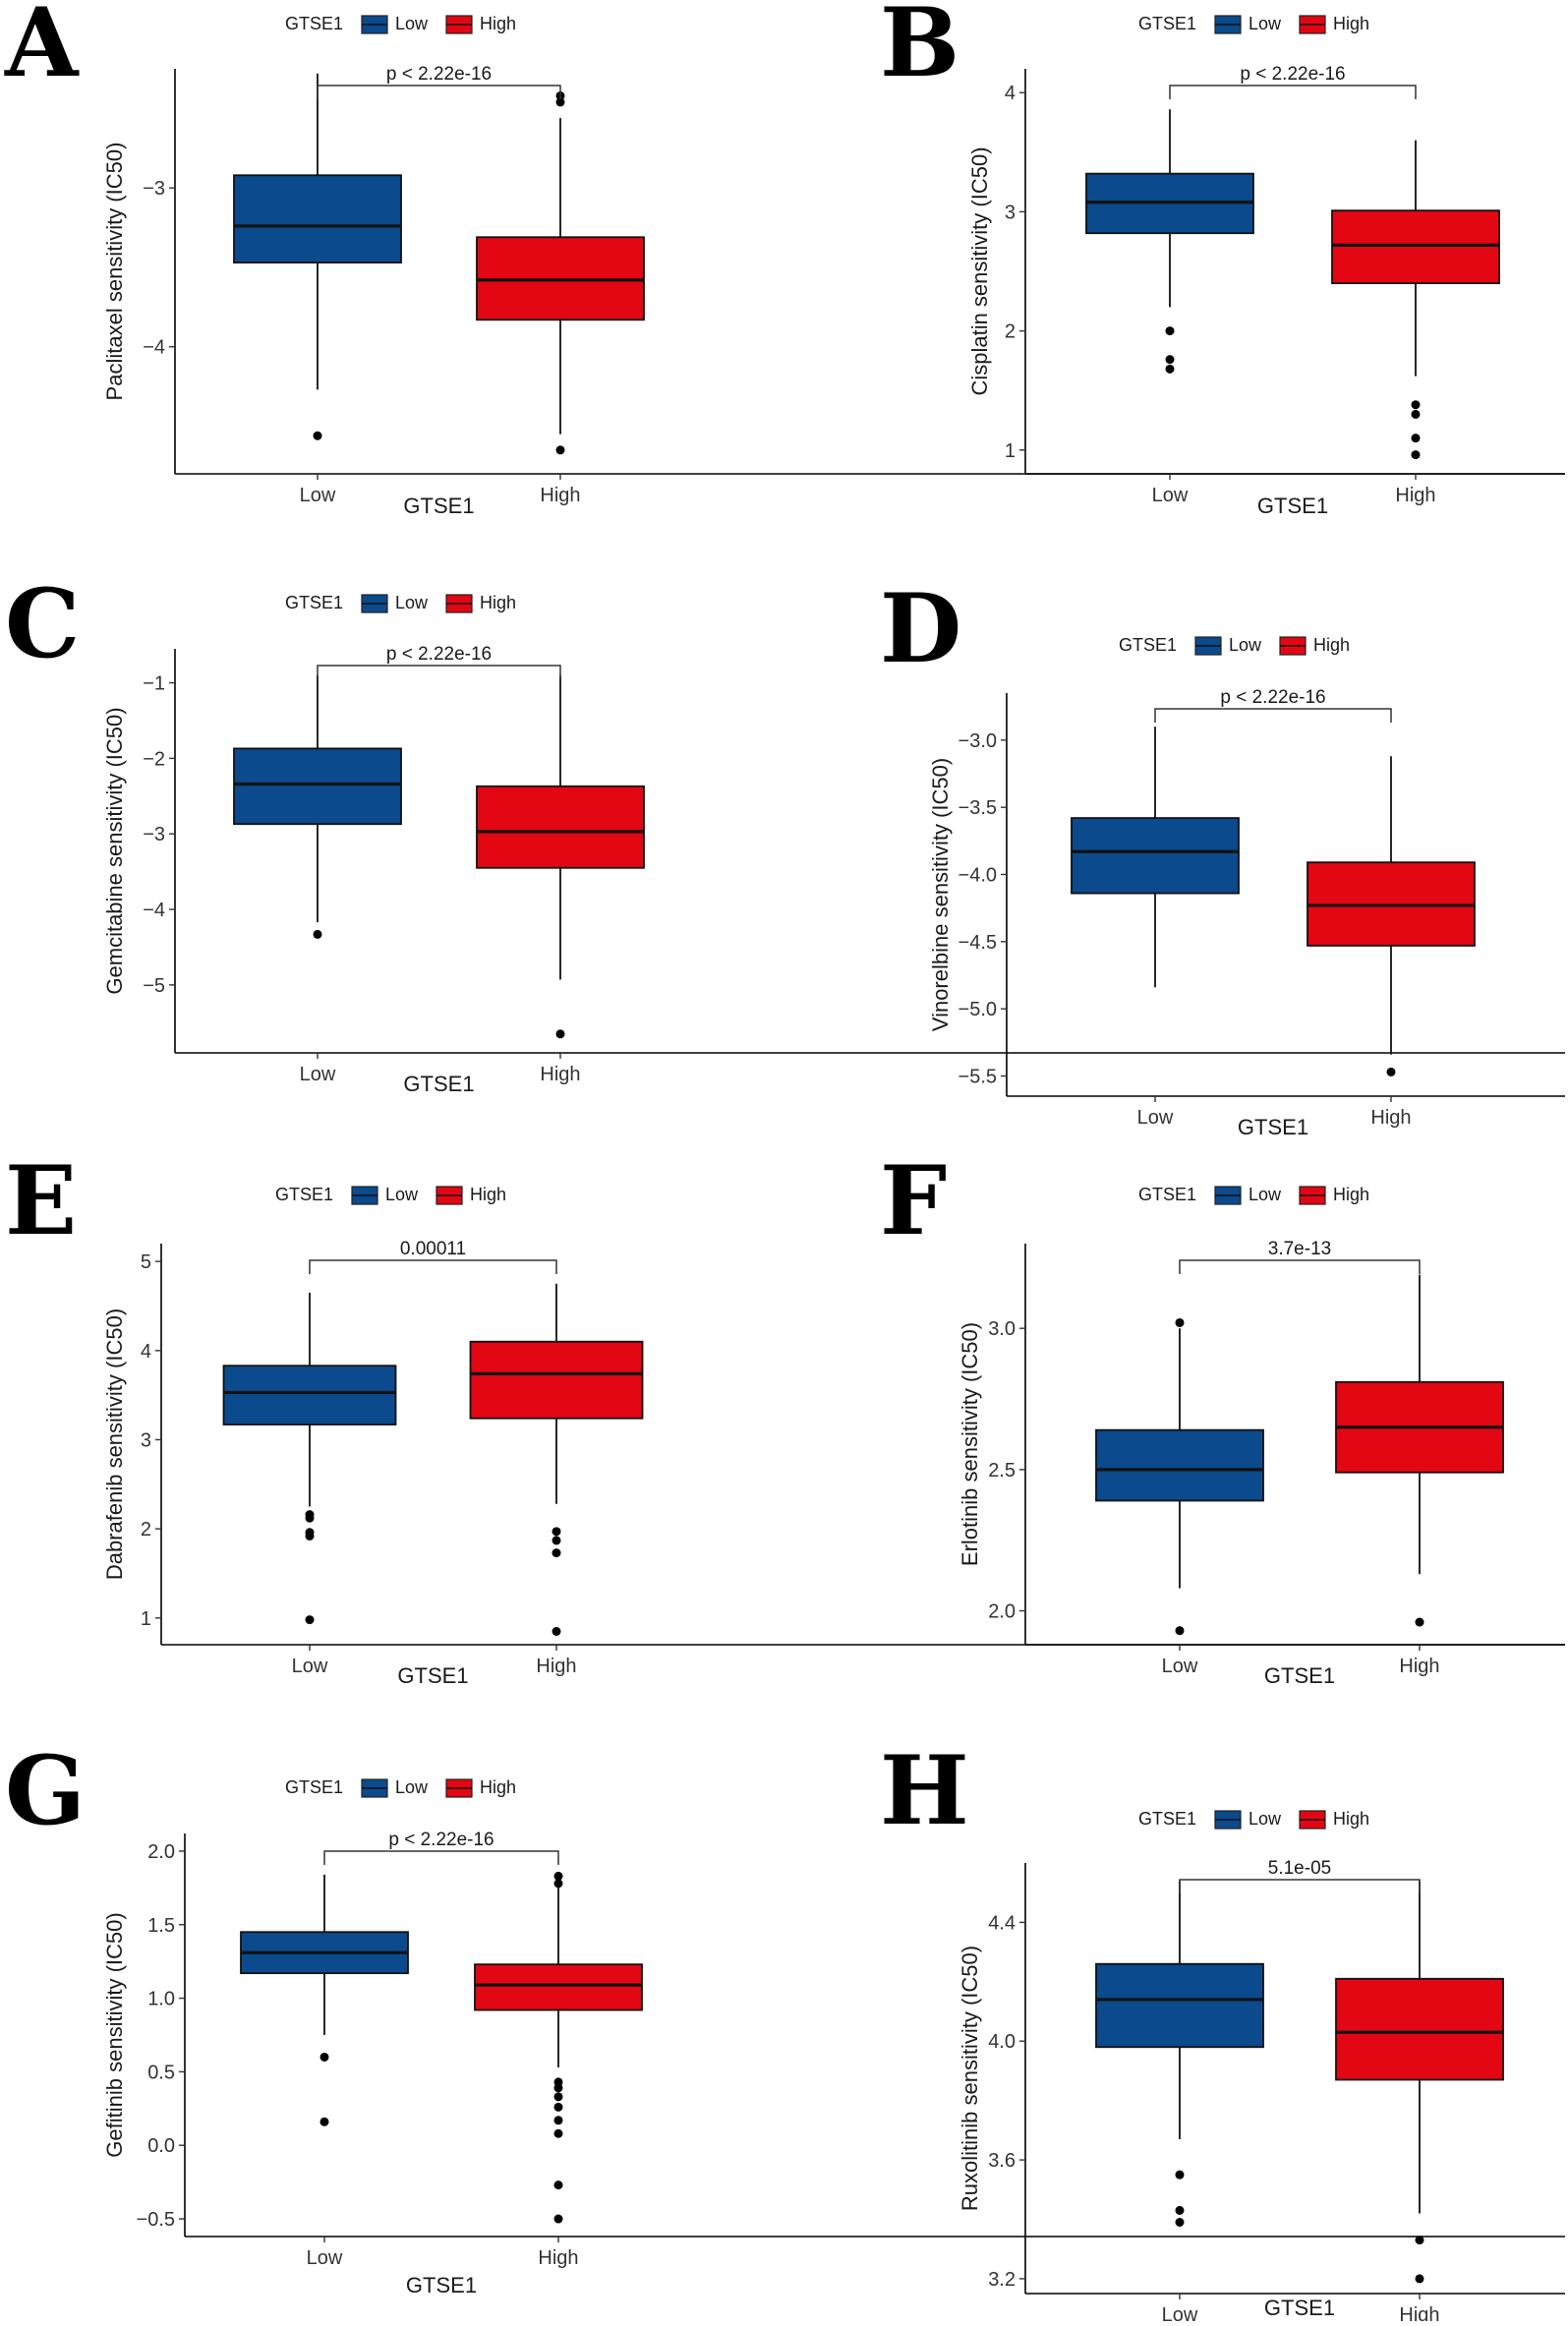 This screenshot has width=1568, height=2326. I want to click on y-tick-label: −4.5, so click(977, 943).